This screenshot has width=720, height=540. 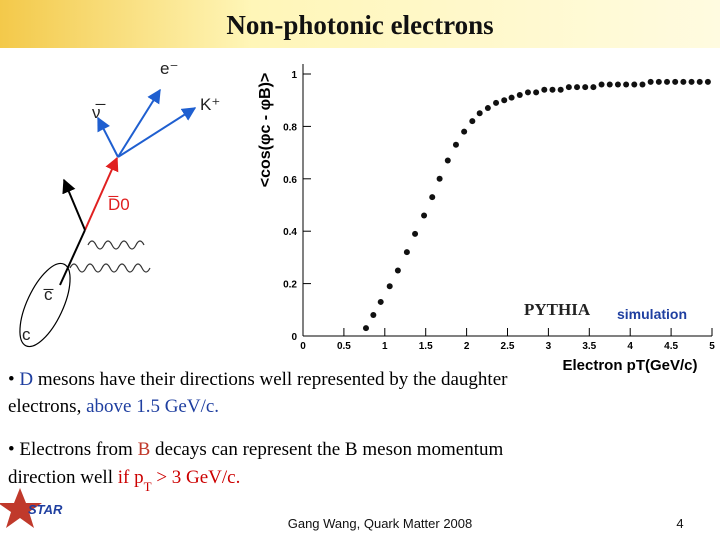 What do you see at coordinates (290, 232) in the screenshot?
I see `y-tick-label: 0.4` at bounding box center [290, 232].